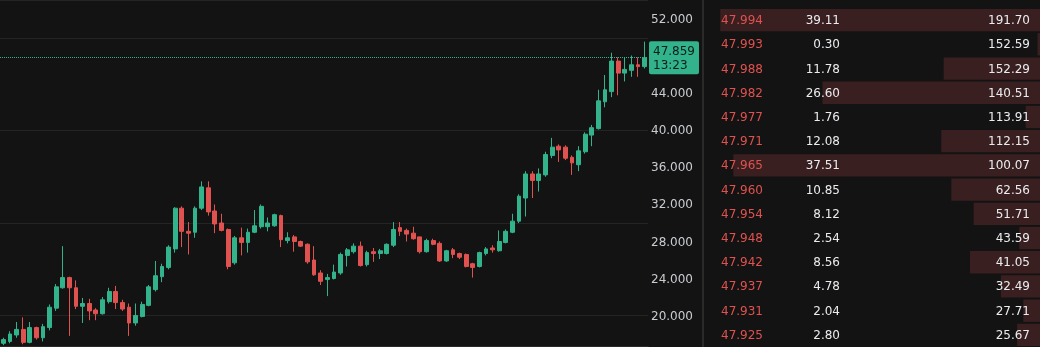  What do you see at coordinates (826, 262) in the screenshot?
I see `data-label: 8.56` at bounding box center [826, 262].